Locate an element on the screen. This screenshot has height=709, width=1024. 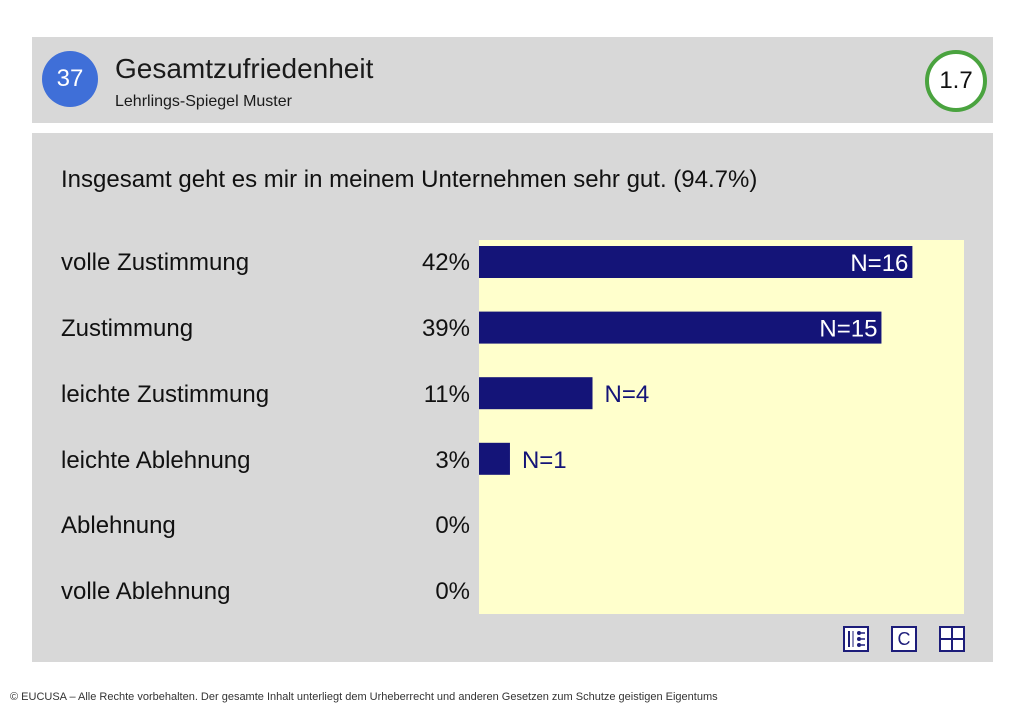
category-label: volle Ablehnung is located at coordinates (146, 591).